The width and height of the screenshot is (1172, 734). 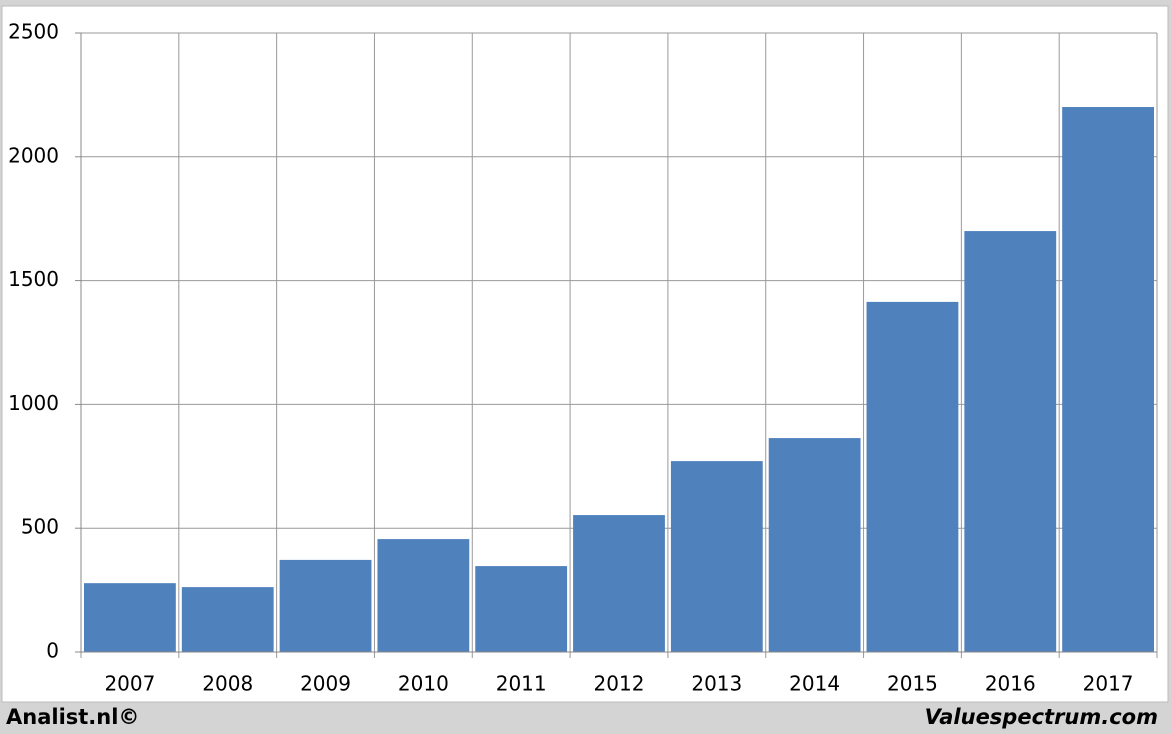 What do you see at coordinates (423, 684) in the screenshot?
I see `x-tick-label: 2010` at bounding box center [423, 684].